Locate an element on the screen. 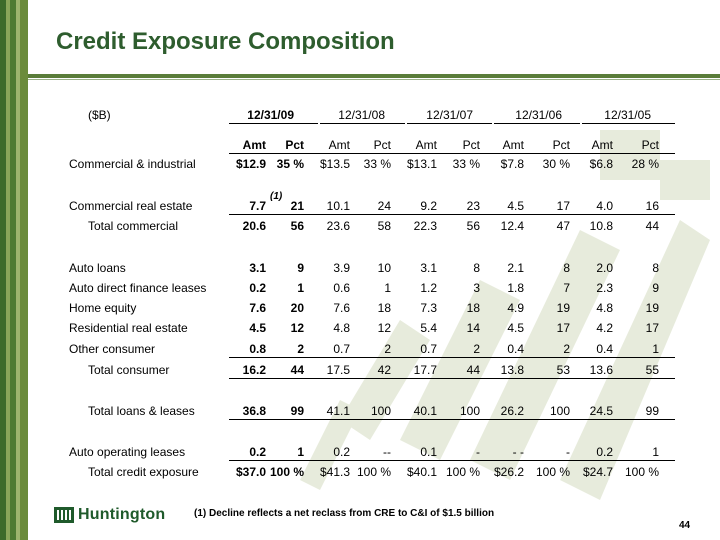 This screenshot has height=540, width=720. row-label: Auto operating leases is located at coordinates (127, 452).